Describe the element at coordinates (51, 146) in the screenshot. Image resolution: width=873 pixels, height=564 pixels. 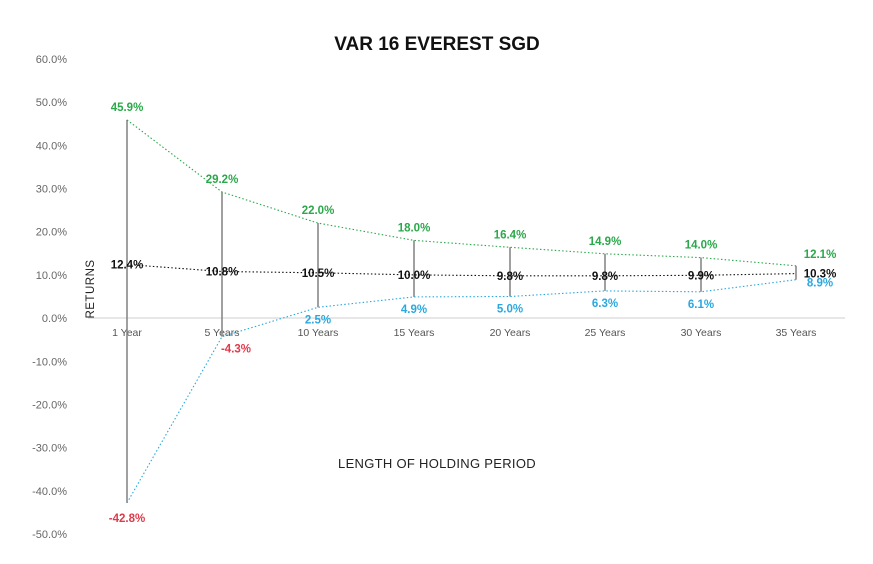
I see `y-tick-label: 40.0%` at that location.